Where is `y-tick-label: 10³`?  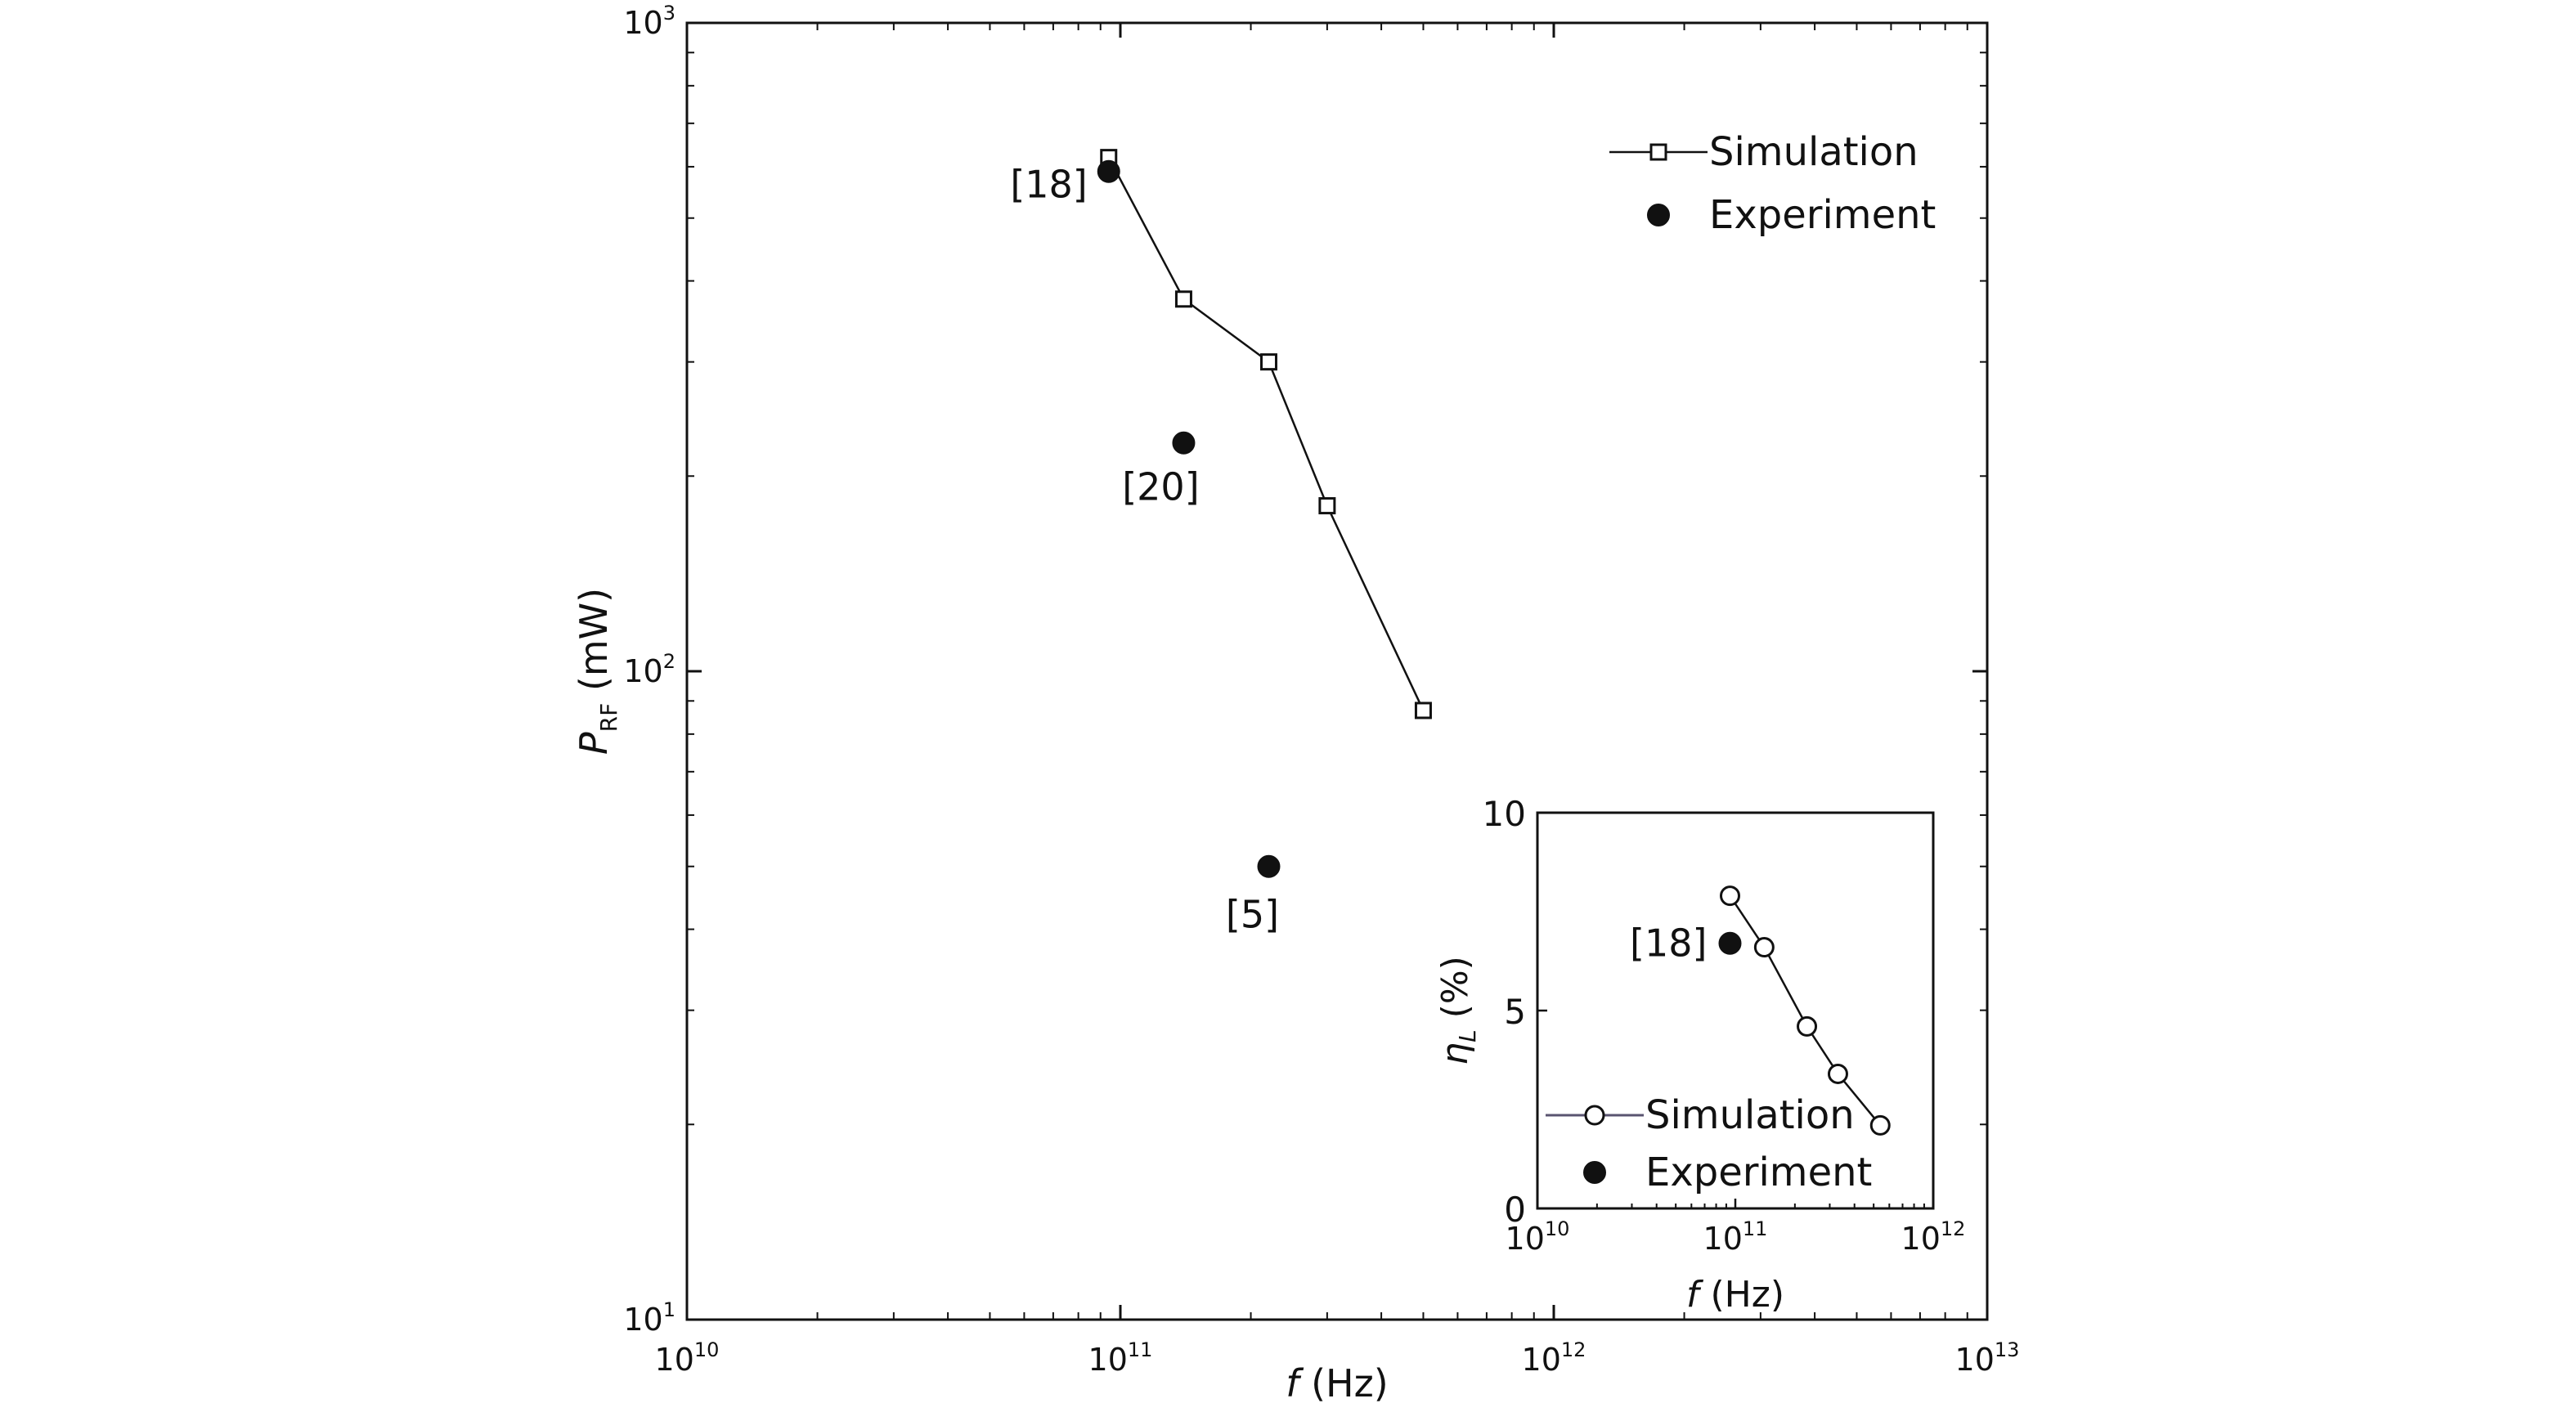
y-tick-label: 10³ is located at coordinates (649, 21).